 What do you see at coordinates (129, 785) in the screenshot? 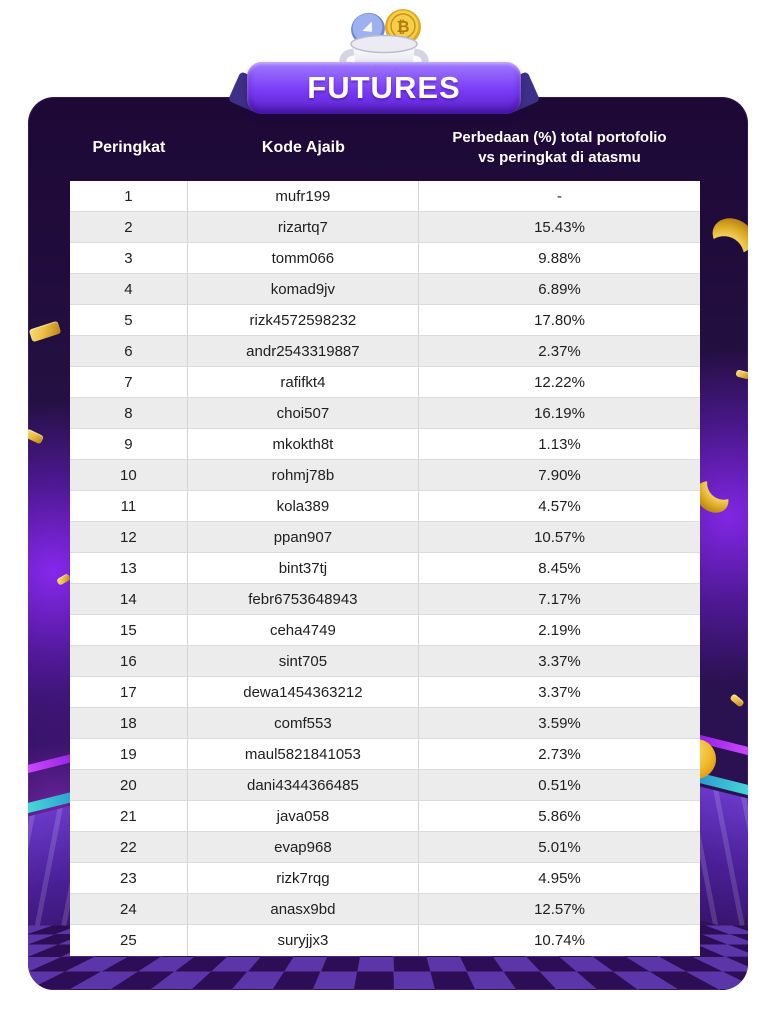
I see `cell-rank: 20` at bounding box center [129, 785].